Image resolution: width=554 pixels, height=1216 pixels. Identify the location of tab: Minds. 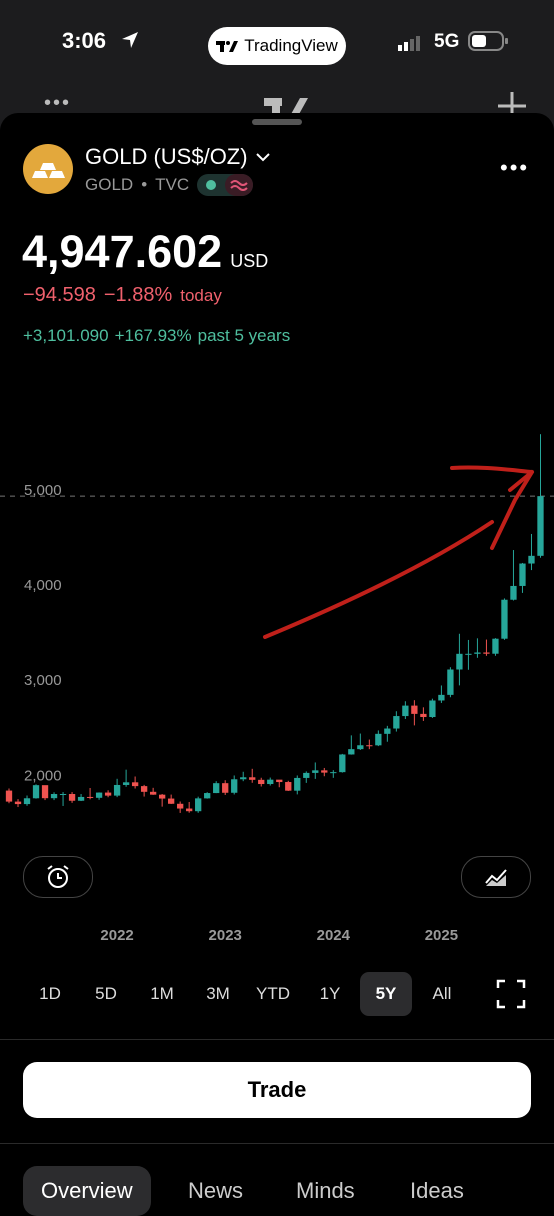
(325, 1190).